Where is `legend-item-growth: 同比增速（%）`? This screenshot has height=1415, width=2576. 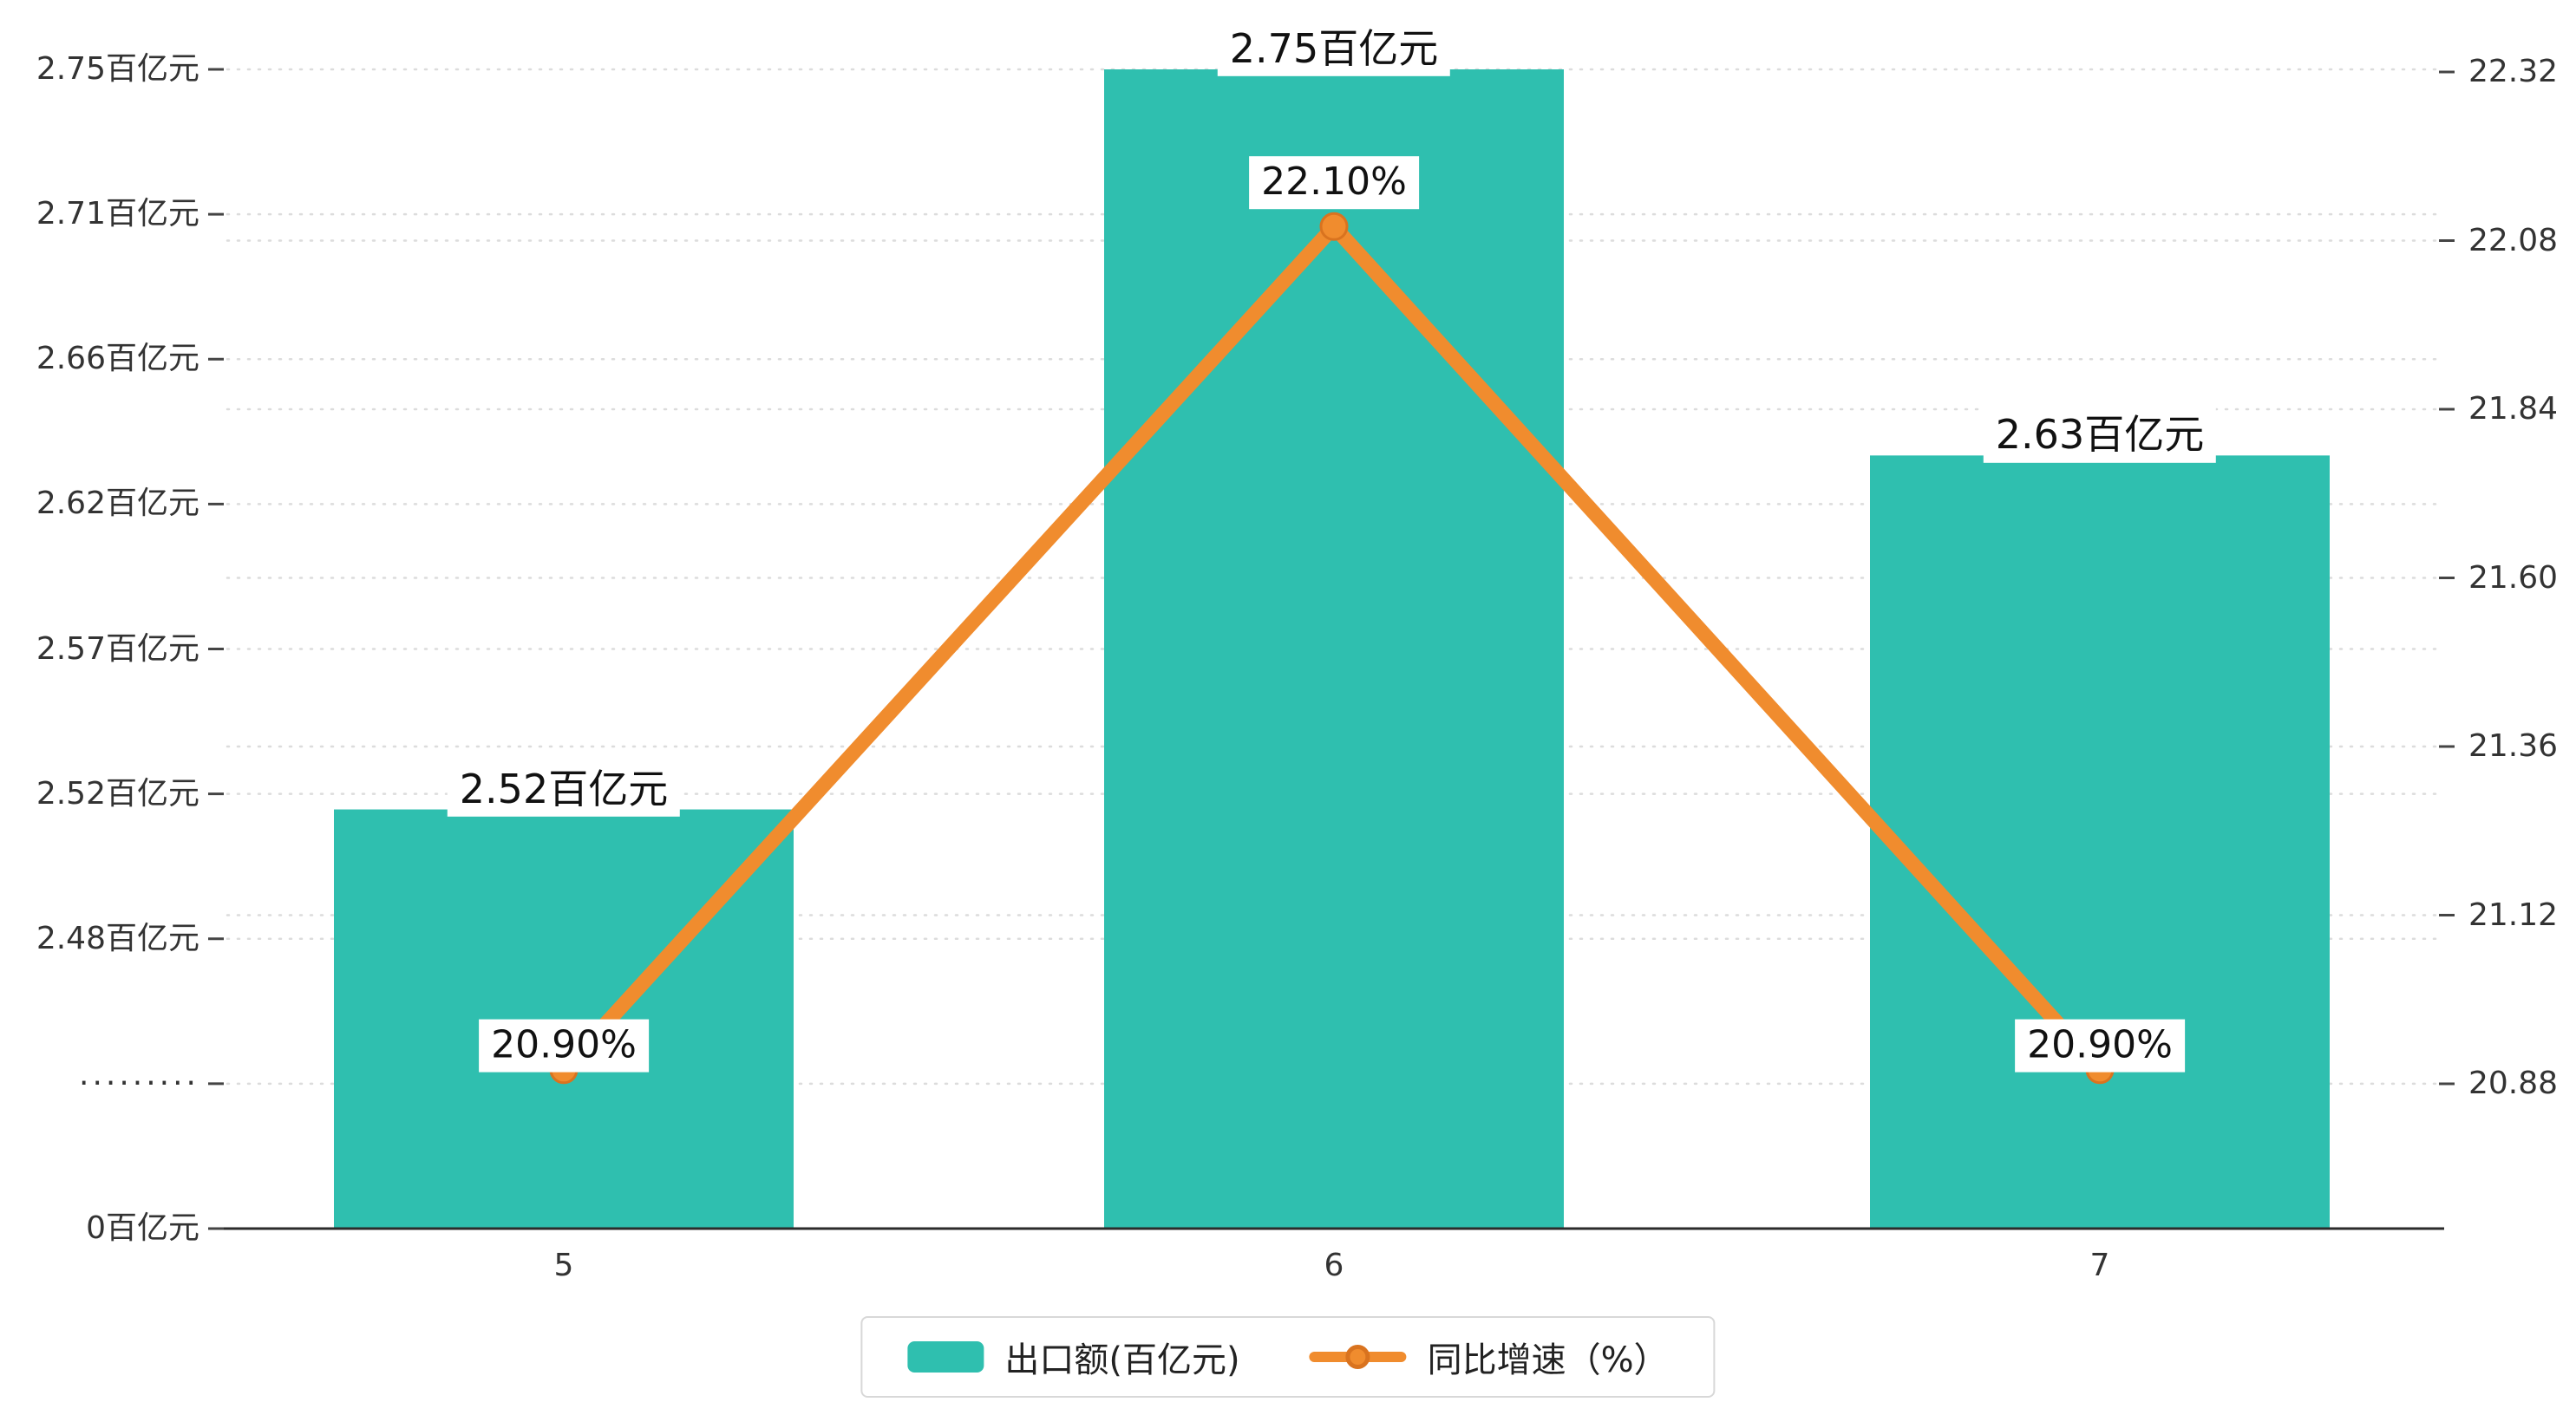 legend-item-growth: 同比增速（%） is located at coordinates (1489, 1357).